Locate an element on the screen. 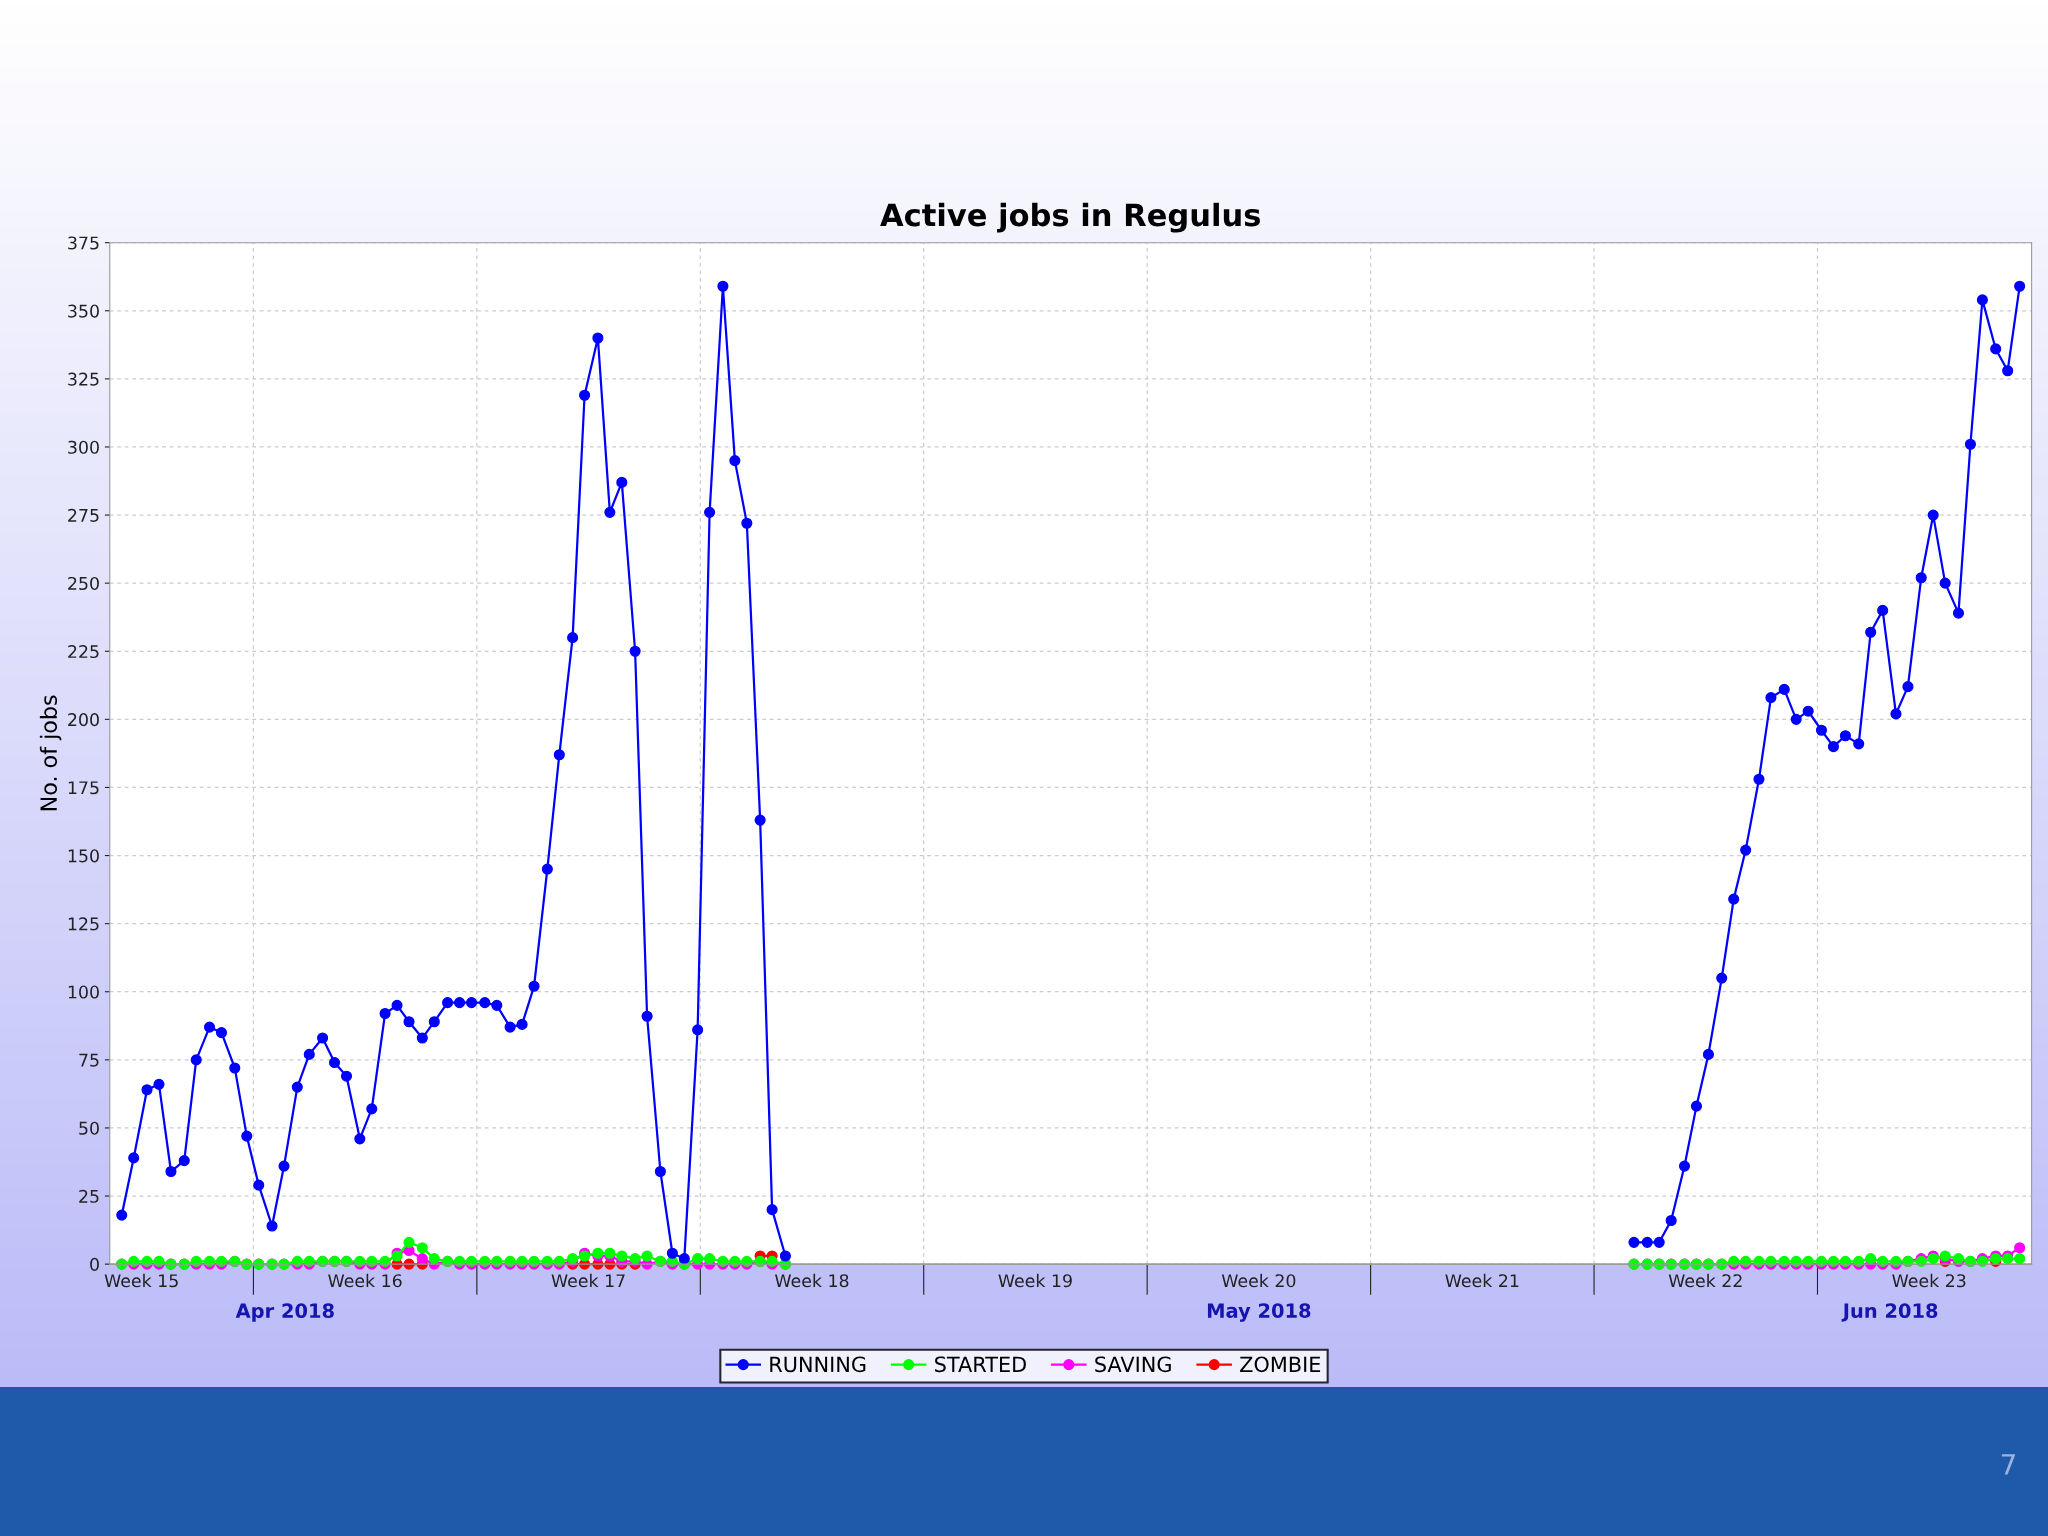 This screenshot has height=1536, width=2048. legend-label: ZOMBIE is located at coordinates (1280, 1364).